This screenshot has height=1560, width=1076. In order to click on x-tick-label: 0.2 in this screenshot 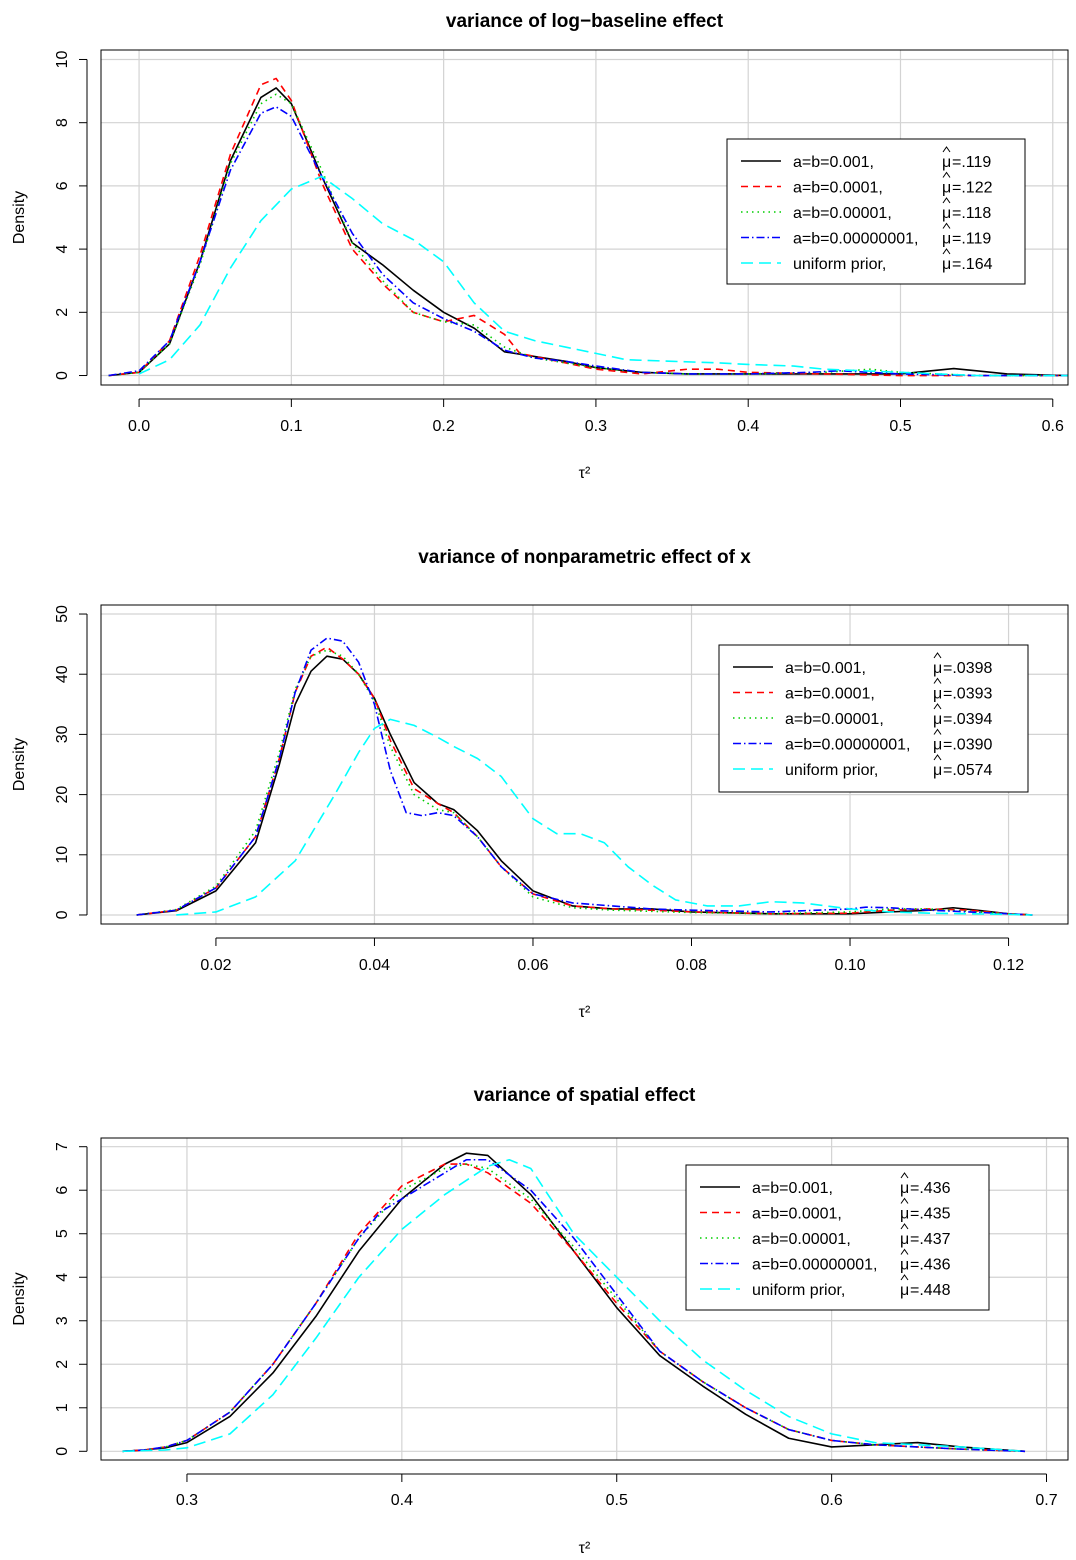, I will do `click(444, 426)`.